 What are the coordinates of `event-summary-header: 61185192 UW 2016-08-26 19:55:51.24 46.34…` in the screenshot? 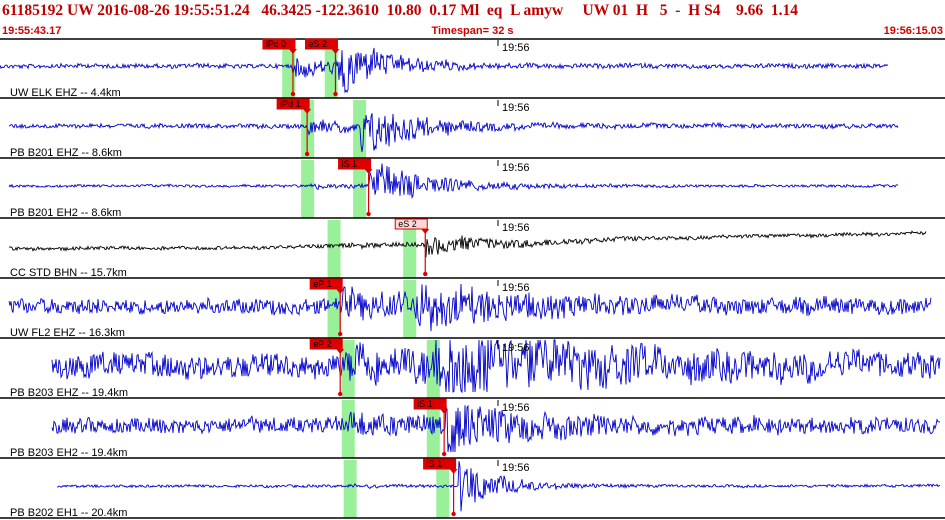 It's located at (400, 10).